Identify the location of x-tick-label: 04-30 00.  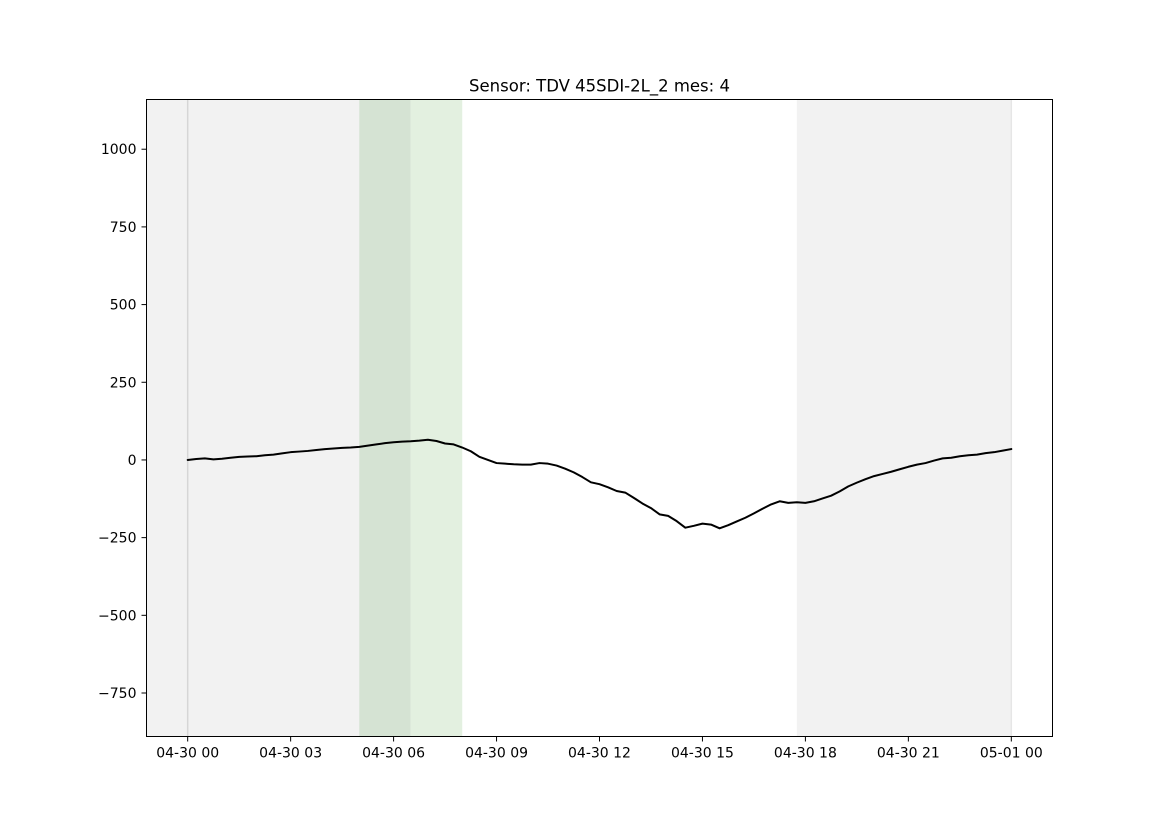
(187, 754).